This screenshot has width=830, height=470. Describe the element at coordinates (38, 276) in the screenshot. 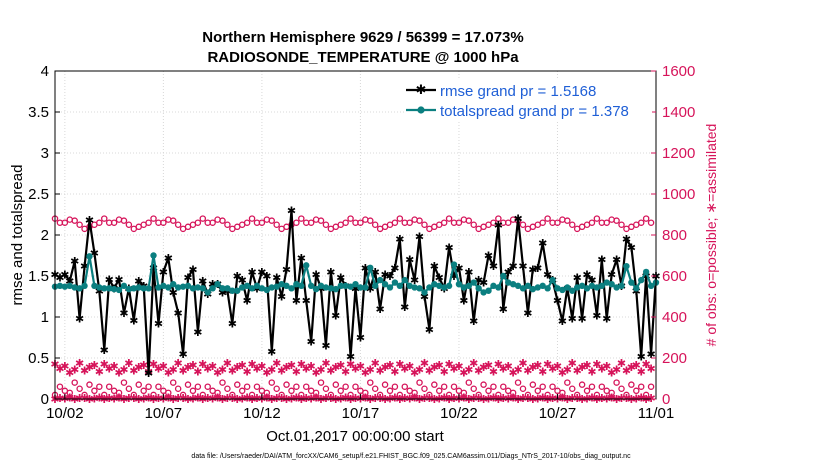

I see `y-tick-label: 1.5` at that location.